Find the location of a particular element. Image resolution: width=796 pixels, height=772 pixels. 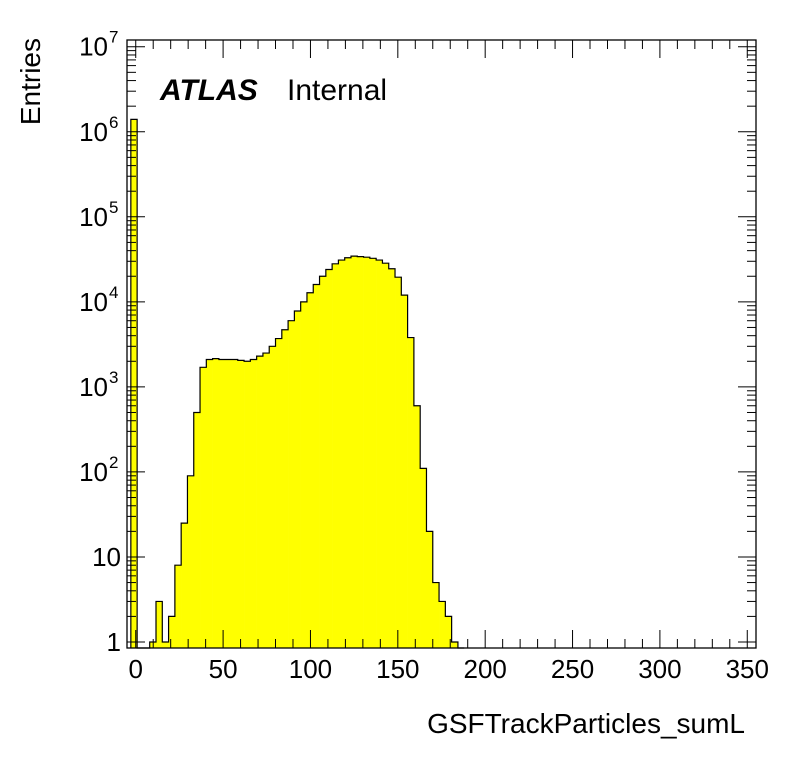

y-tick-exponent: 5 is located at coordinates (113, 207).